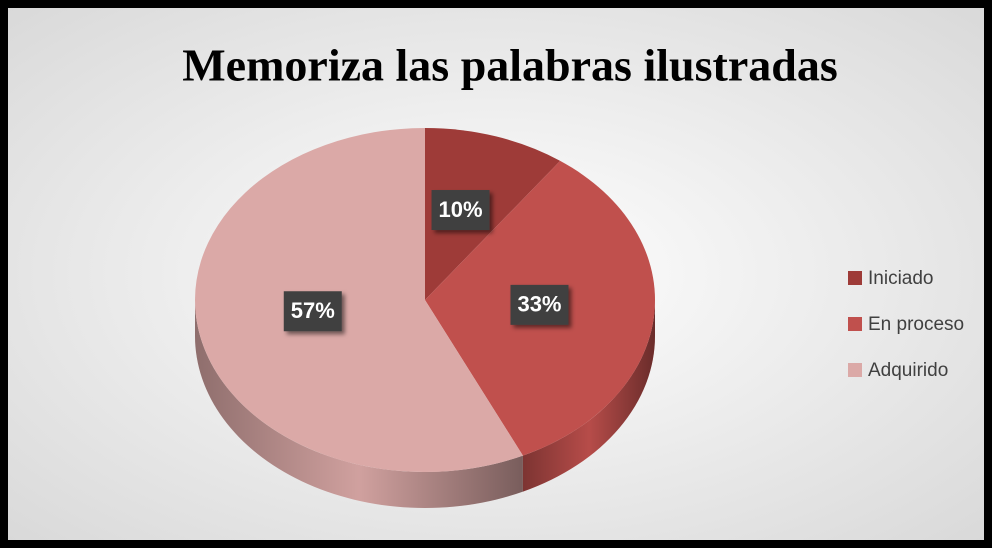  Describe the element at coordinates (509, 65) in the screenshot. I see `chart-title: Memoriza las palabras ilustradas` at that location.